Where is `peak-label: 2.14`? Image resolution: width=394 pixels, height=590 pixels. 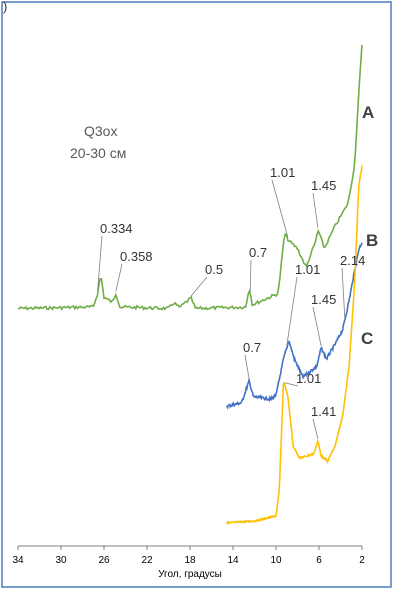 peak-label: 2.14 is located at coordinates (352, 260).